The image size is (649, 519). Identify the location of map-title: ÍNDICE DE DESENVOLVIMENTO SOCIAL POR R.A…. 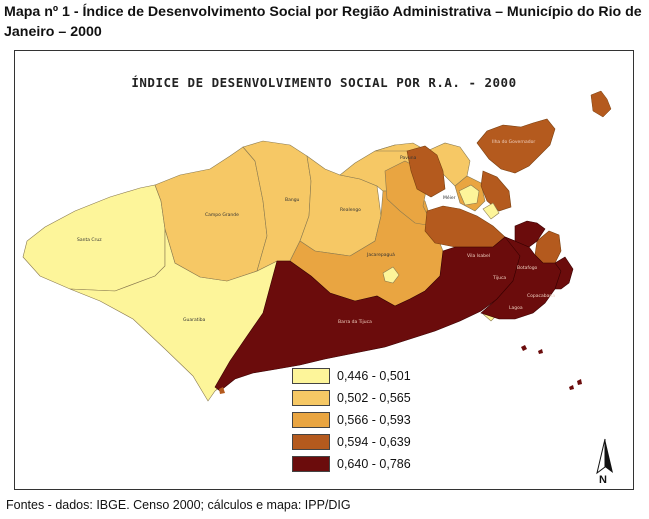
(324, 82).